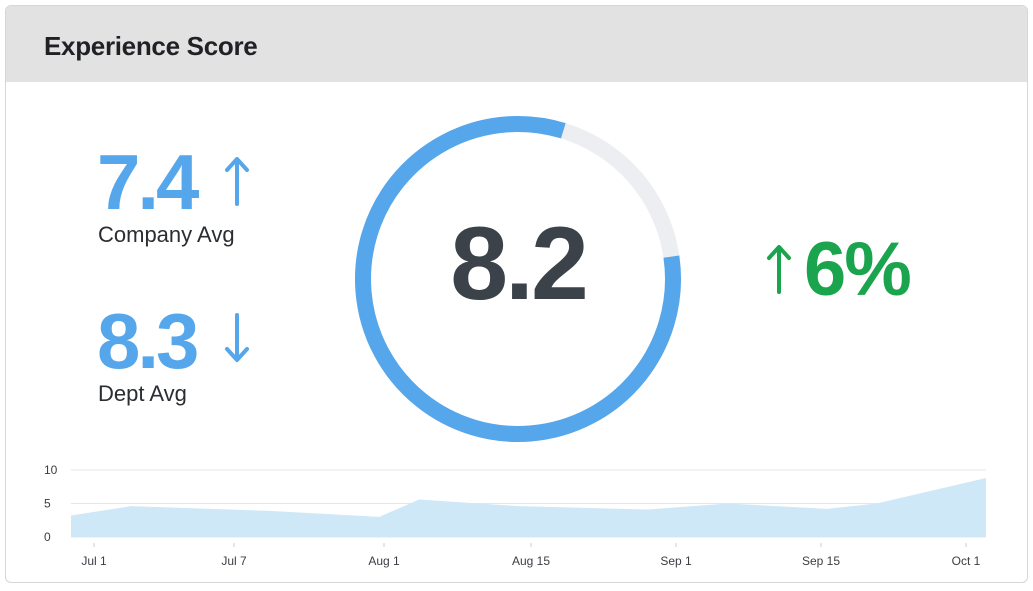 This screenshot has width=1033, height=591. Describe the element at coordinates (151, 46) in the screenshot. I see `card-title: Experience Score` at that location.